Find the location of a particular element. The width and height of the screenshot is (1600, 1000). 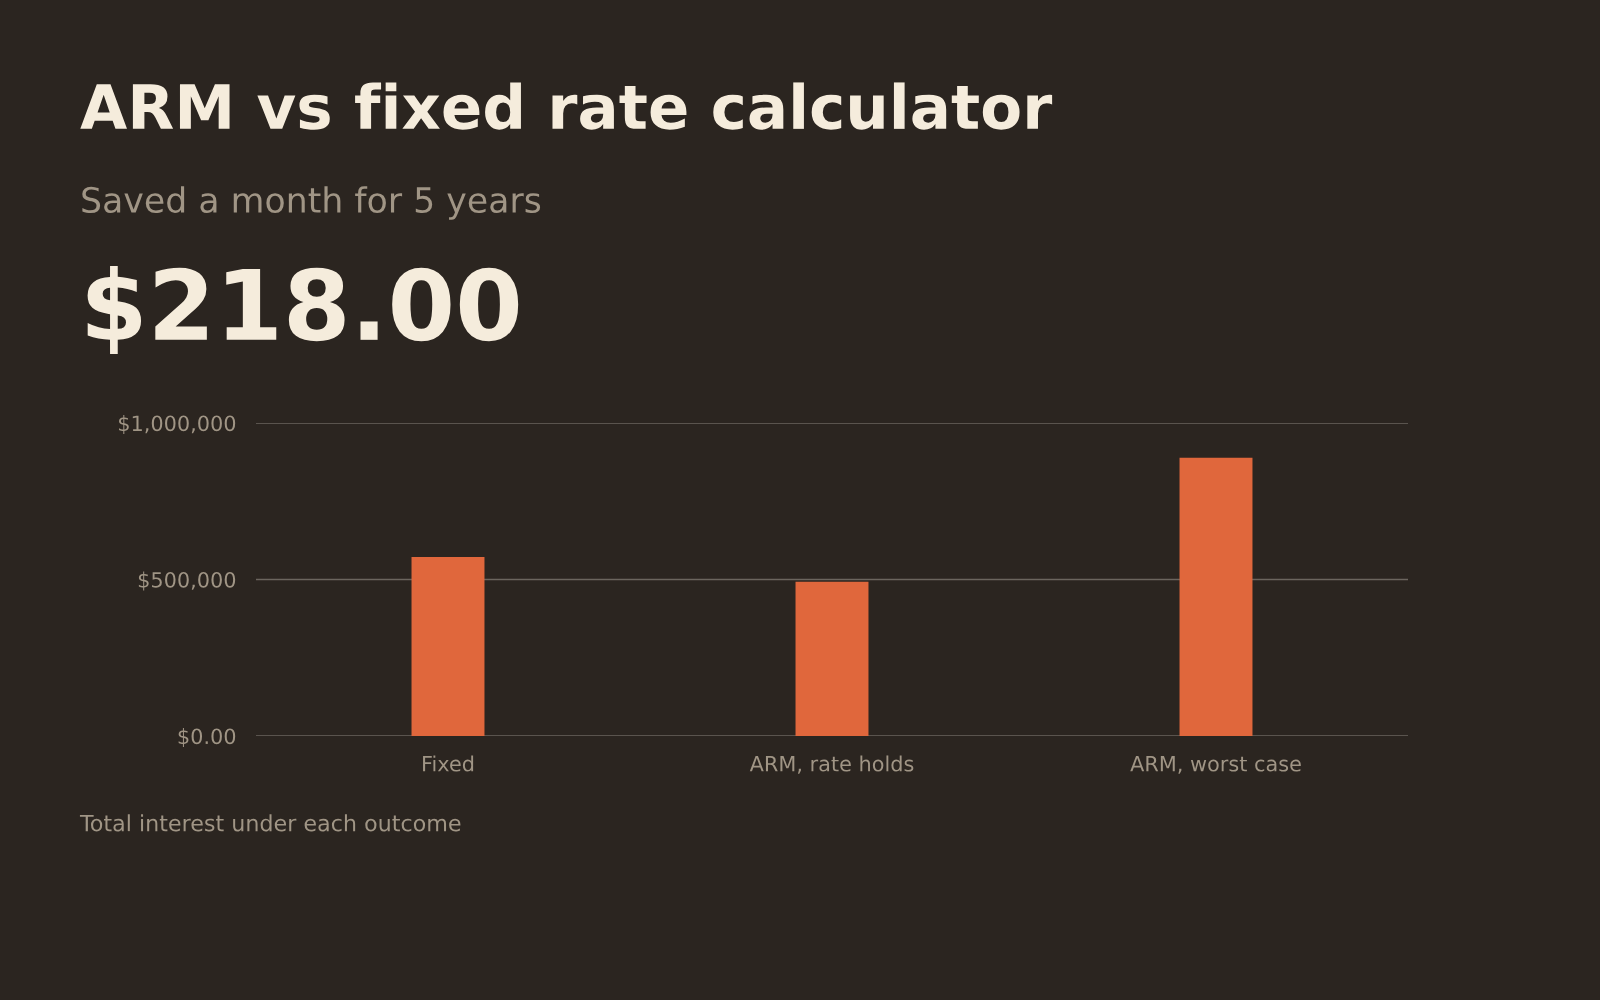

y-tick-label: $500,000 is located at coordinates (187, 581).